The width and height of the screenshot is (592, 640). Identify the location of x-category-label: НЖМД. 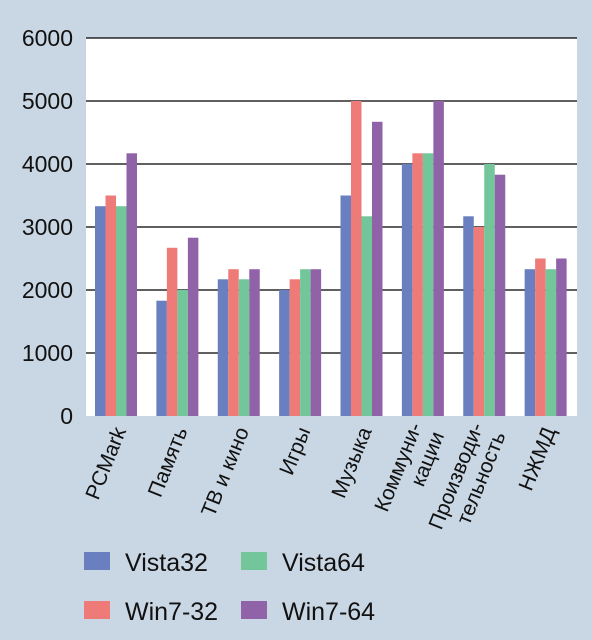
(538, 459).